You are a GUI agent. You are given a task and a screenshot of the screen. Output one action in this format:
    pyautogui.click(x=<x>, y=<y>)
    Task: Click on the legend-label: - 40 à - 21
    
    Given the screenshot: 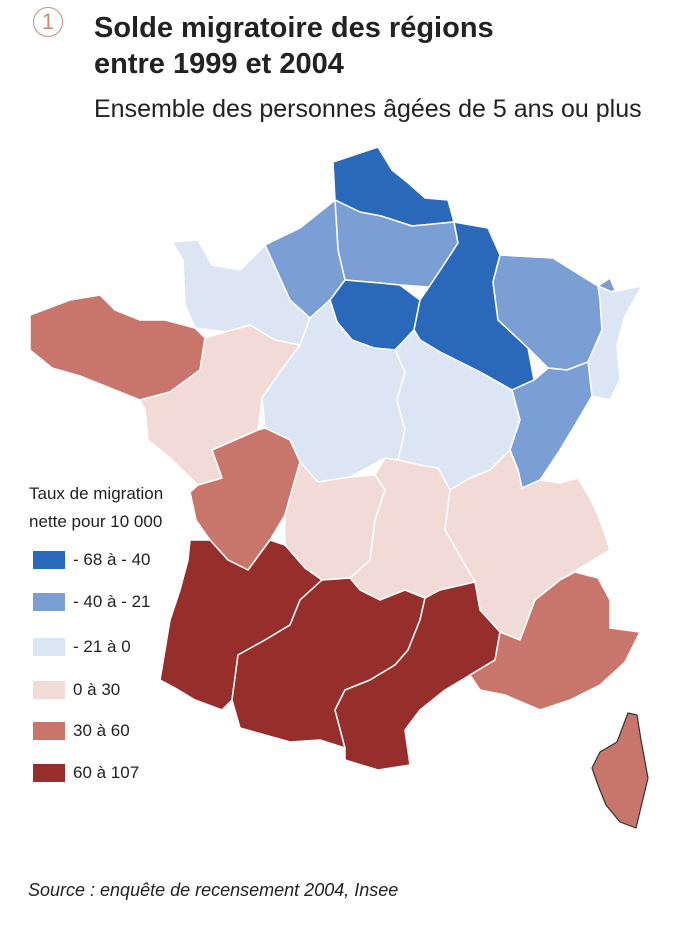 What is the action you would take?
    pyautogui.click(x=112, y=601)
    